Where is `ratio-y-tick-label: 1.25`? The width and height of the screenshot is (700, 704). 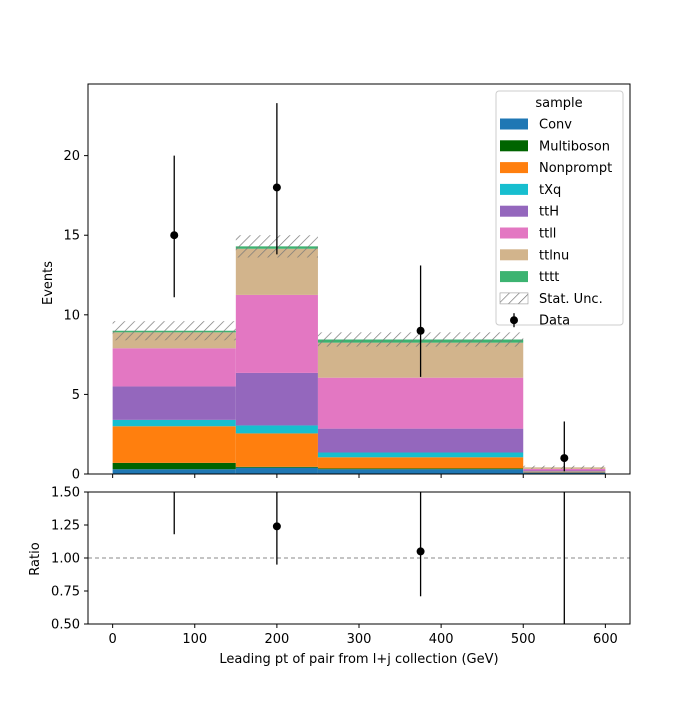 ratio-y-tick-label: 1.25 is located at coordinates (65, 526).